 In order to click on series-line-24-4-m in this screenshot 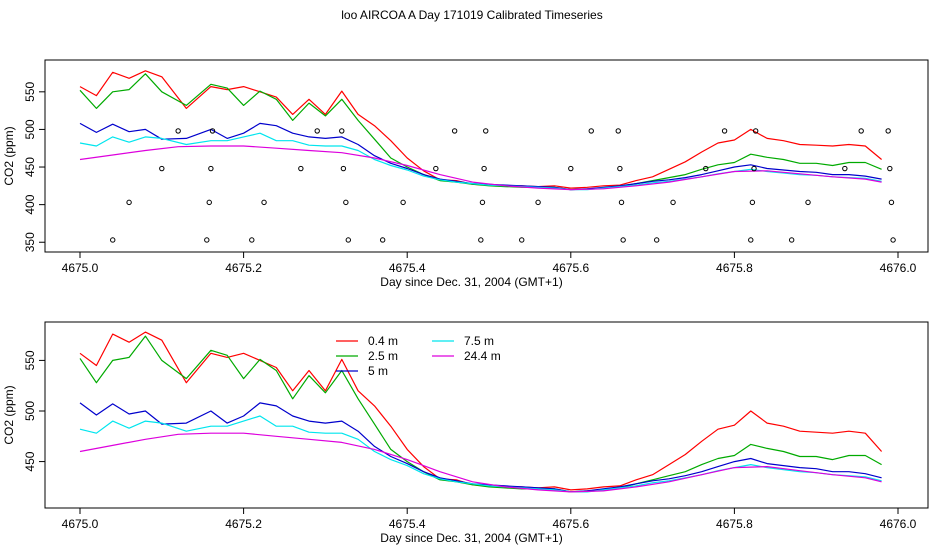, I will do `click(480, 462)`.